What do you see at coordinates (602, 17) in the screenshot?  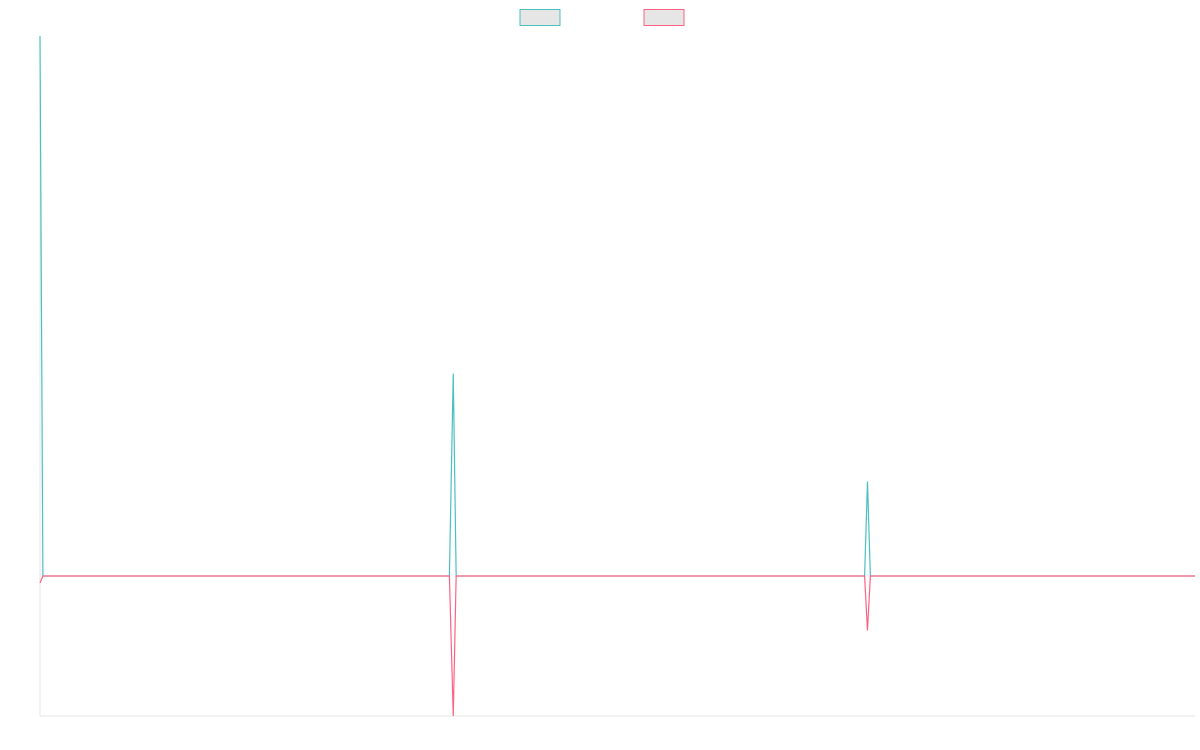 I see `legend` at bounding box center [602, 17].